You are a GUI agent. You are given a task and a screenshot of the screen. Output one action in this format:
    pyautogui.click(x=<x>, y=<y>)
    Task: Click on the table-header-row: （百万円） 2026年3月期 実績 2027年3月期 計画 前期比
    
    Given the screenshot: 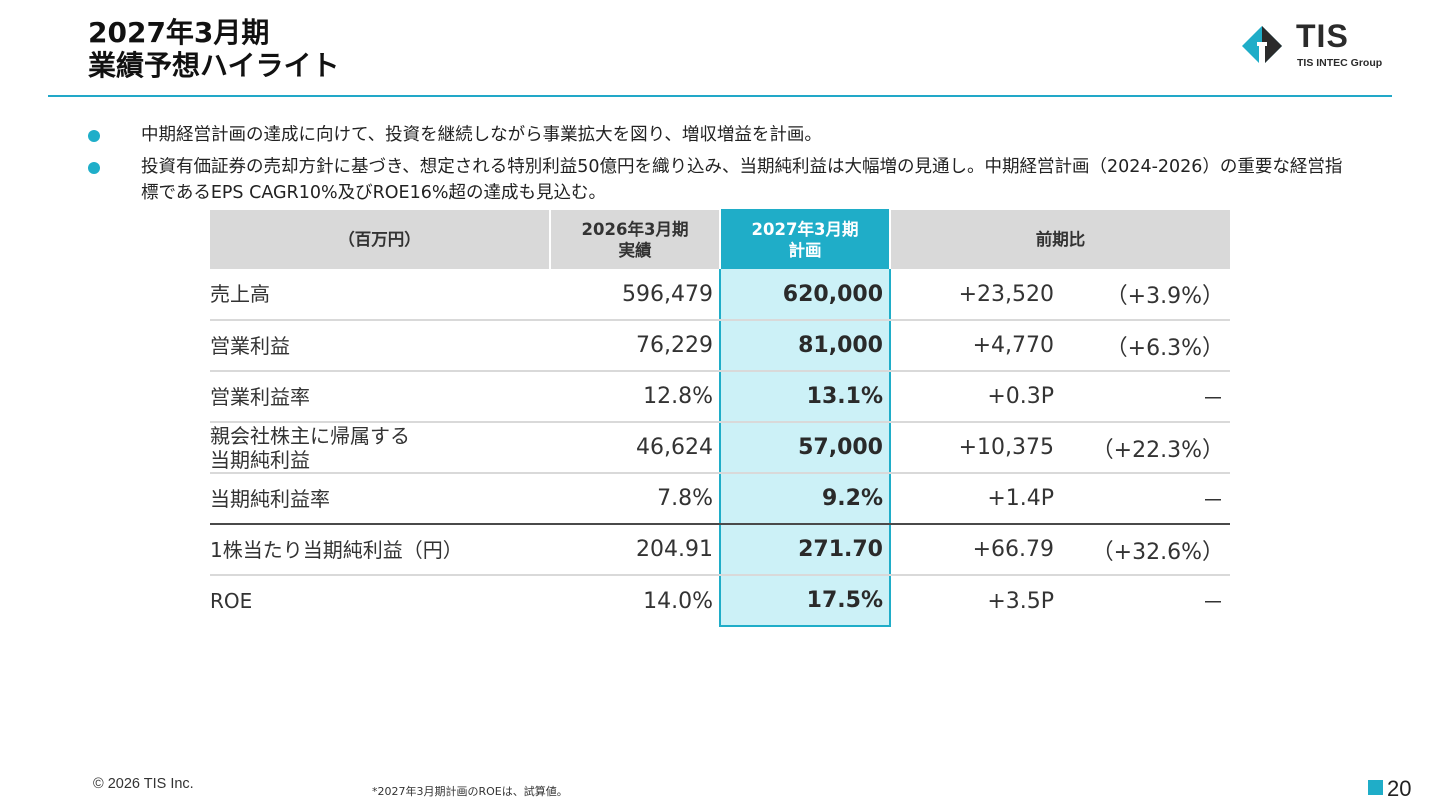 What is the action you would take?
    pyautogui.click(x=720, y=239)
    